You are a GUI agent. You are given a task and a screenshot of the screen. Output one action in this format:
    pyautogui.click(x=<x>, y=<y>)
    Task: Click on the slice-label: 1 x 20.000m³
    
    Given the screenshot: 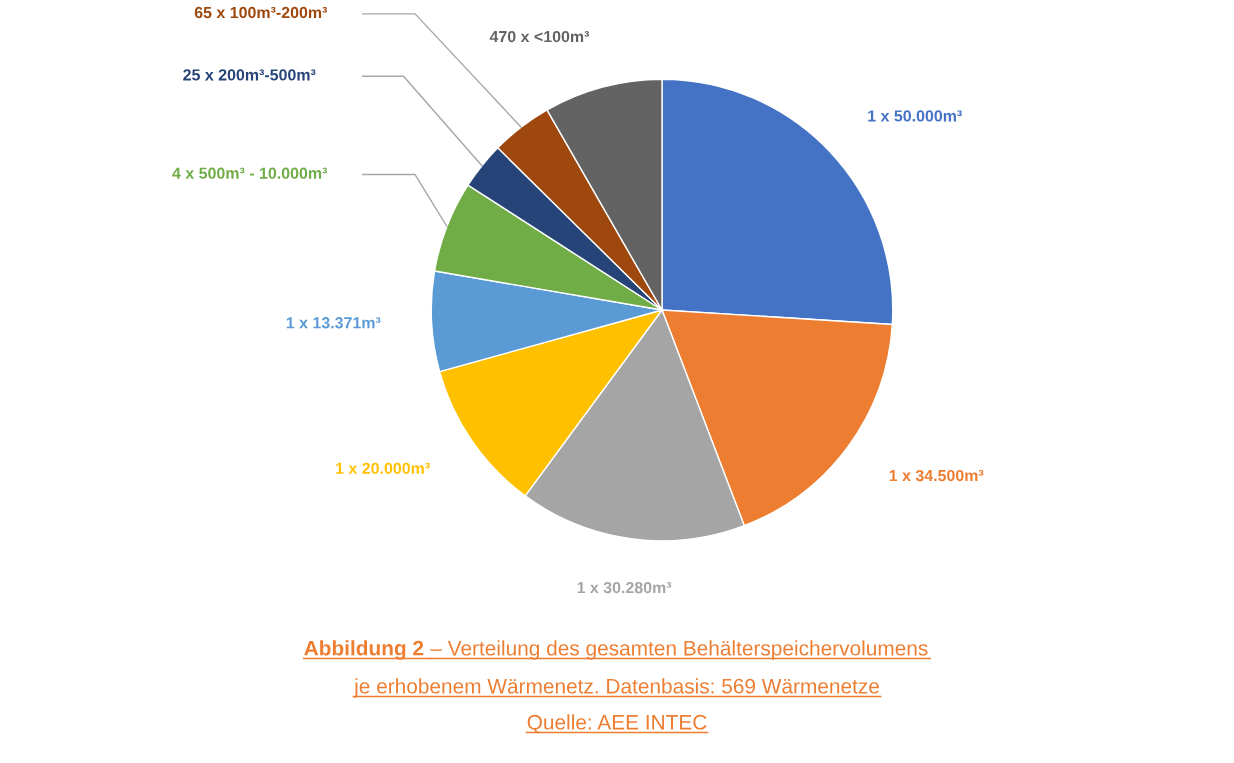 What is the action you would take?
    pyautogui.click(x=383, y=468)
    